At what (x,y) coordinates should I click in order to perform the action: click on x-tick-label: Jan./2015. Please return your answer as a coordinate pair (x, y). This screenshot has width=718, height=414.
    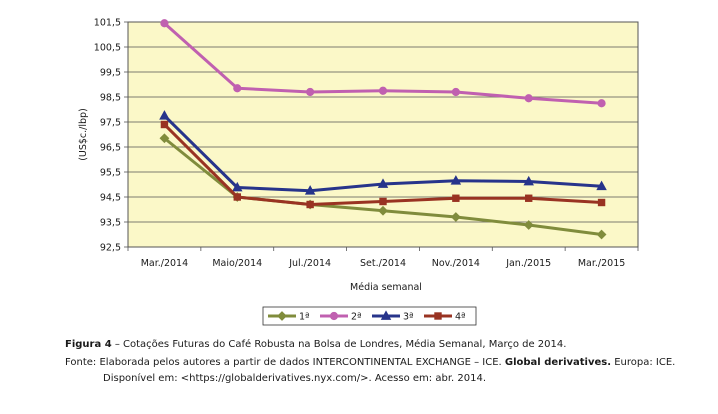
    Looking at the image, I should click on (528, 263).